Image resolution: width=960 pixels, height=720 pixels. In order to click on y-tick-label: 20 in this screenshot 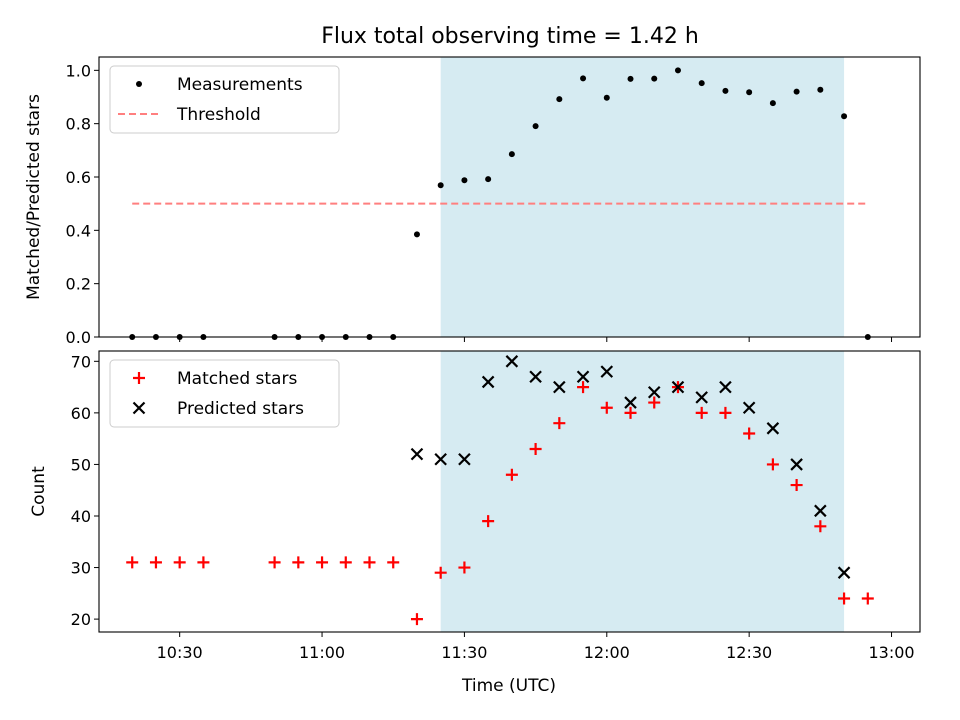, I will do `click(81, 619)`.